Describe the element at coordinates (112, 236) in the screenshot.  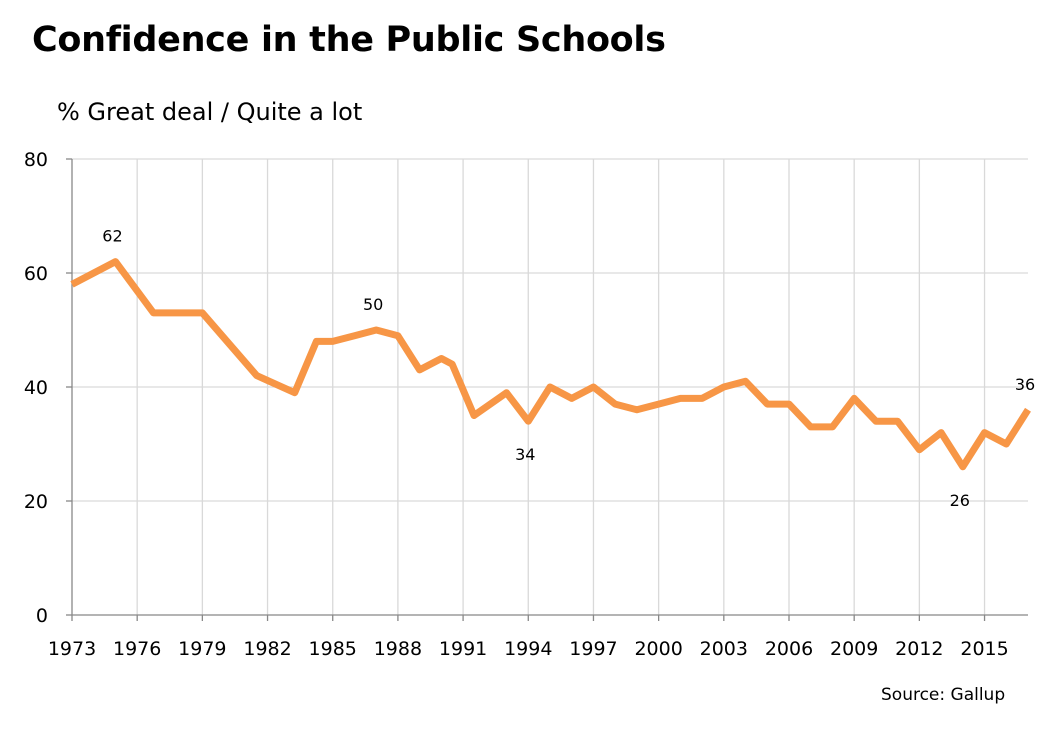
I see `data-label: 62` at that location.